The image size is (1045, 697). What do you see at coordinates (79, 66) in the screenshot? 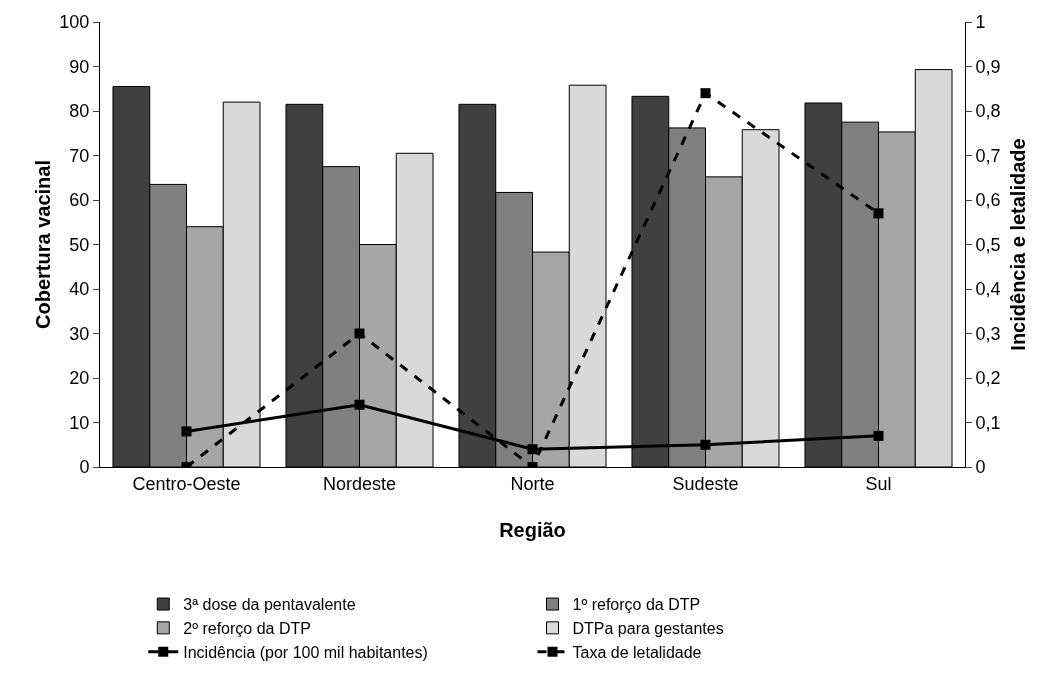
I see `y-tick-label: 90` at bounding box center [79, 66].